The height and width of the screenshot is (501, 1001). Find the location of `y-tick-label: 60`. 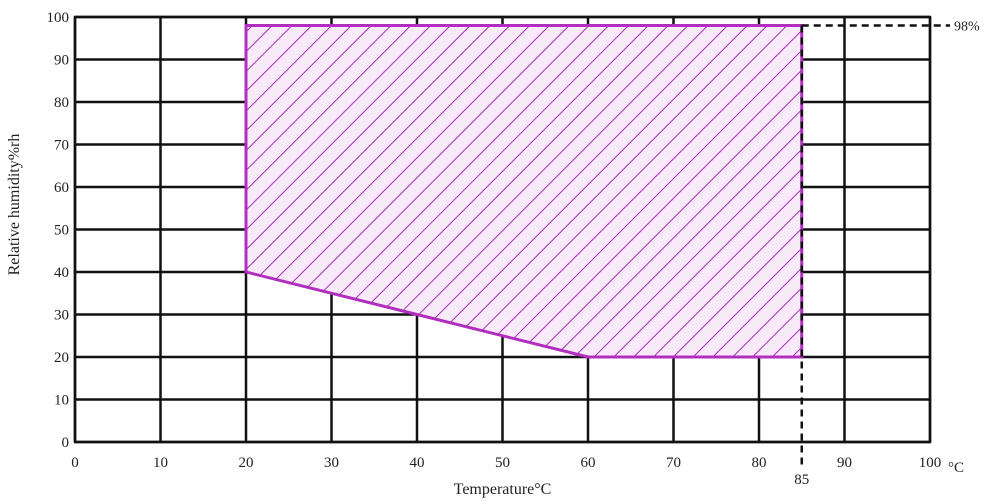

y-tick-label: 60 is located at coordinates (61, 188).